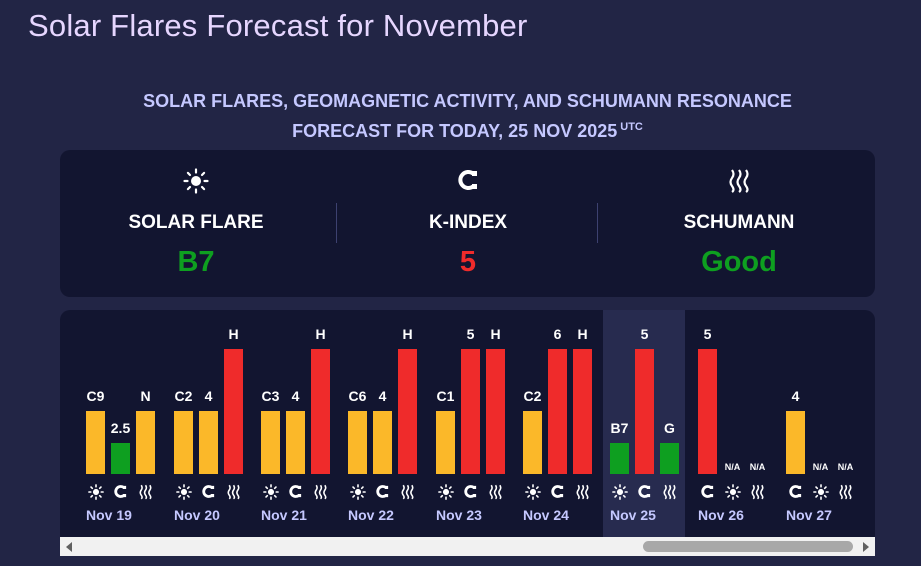 The image size is (921, 566). I want to click on subtitle-line-2: FORECAST FOR TODAY, 25 NOV 2025 UTC, so click(467, 129).